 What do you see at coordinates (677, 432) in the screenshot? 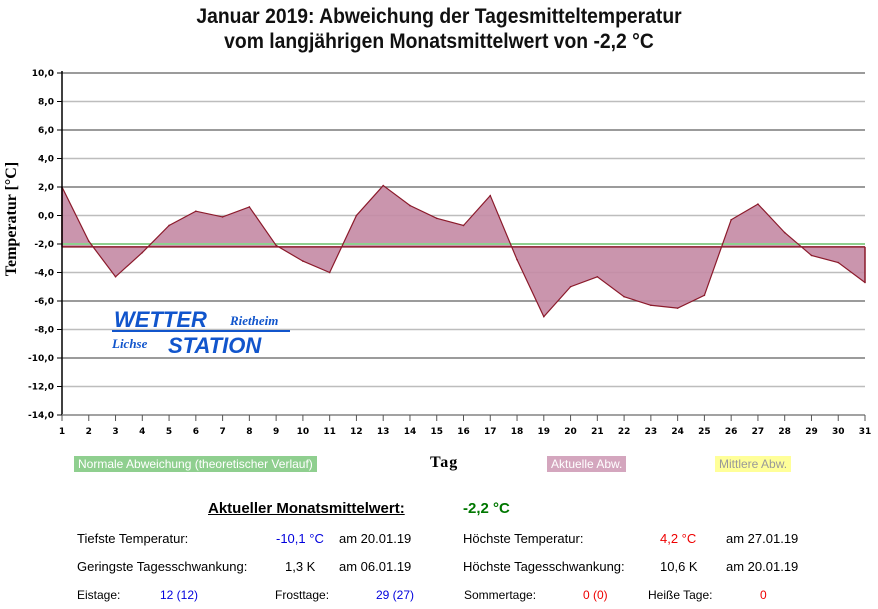
I see `x-tick-label: 24` at bounding box center [677, 432].